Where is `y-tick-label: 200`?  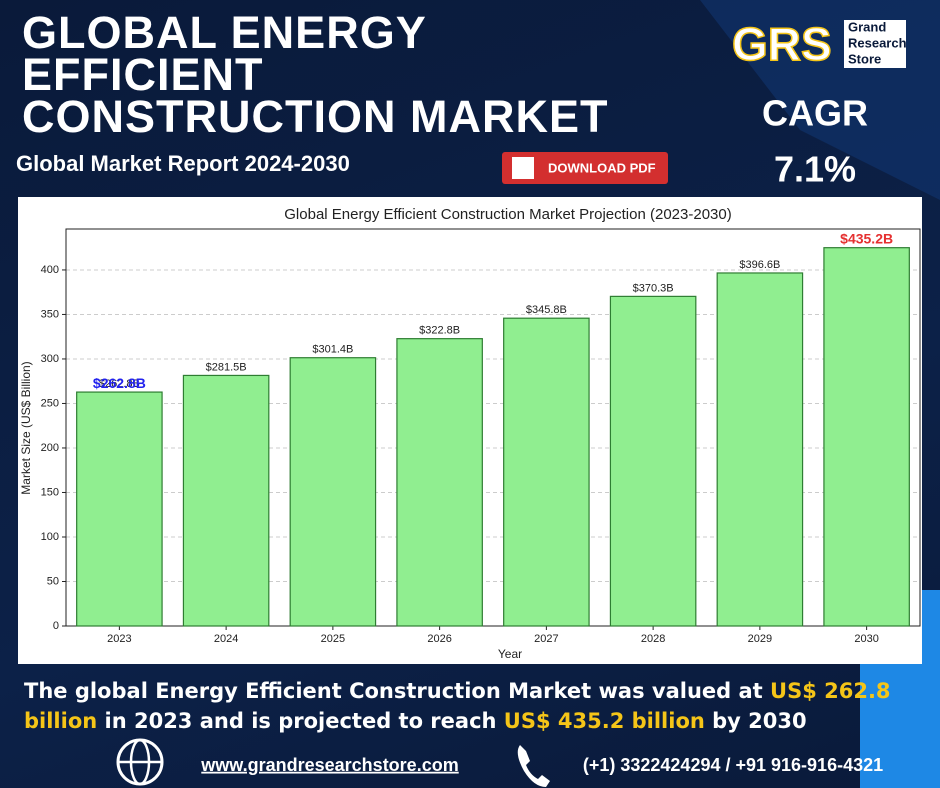 y-tick-label: 200 is located at coordinates (50, 448).